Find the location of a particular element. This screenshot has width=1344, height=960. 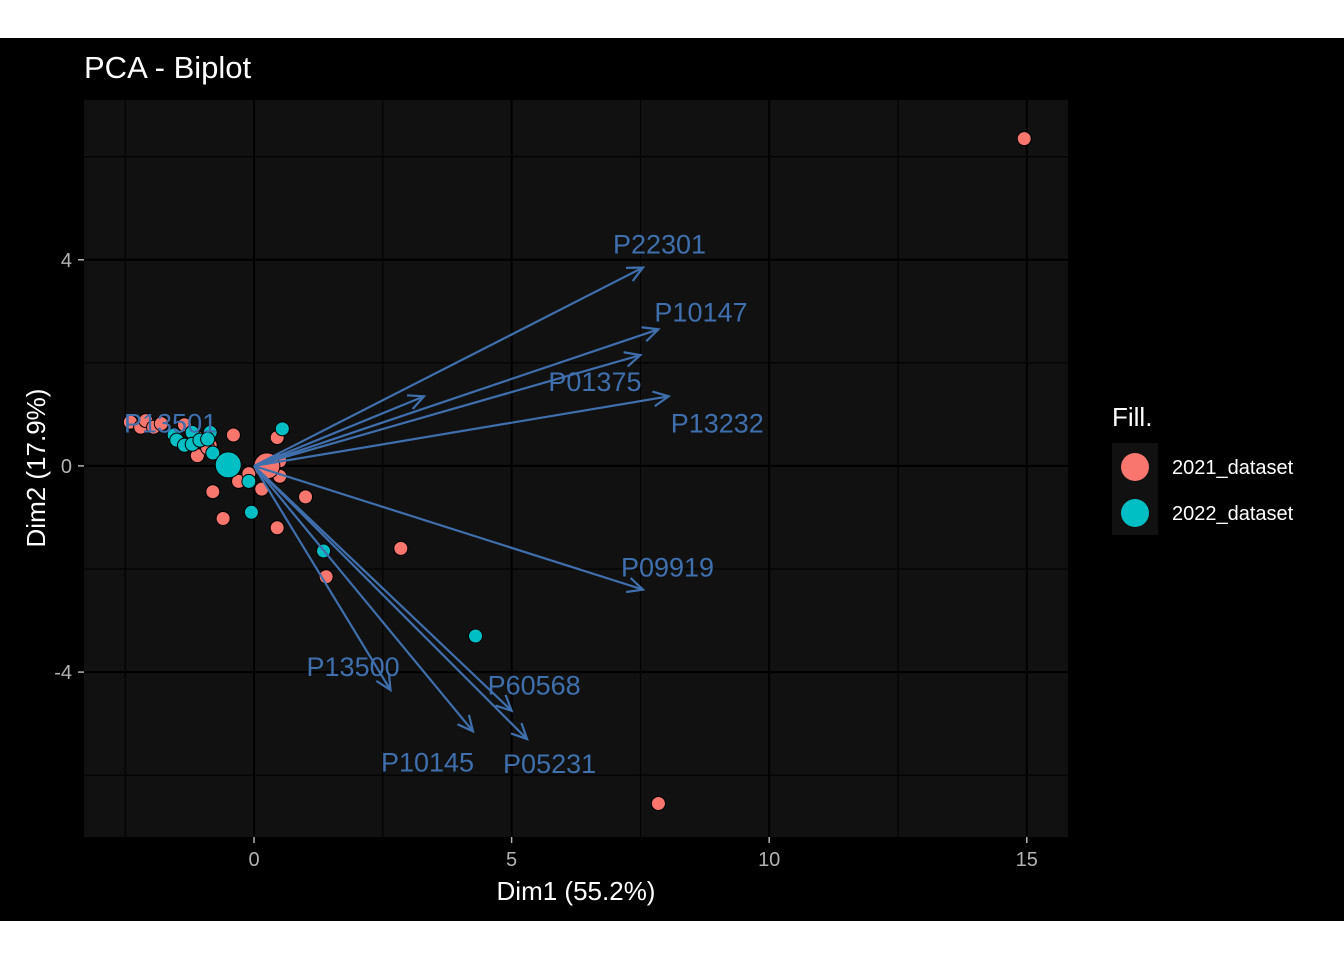

legend: Fill. 2021_dataset 2022_dataset is located at coordinates (1203, 468).